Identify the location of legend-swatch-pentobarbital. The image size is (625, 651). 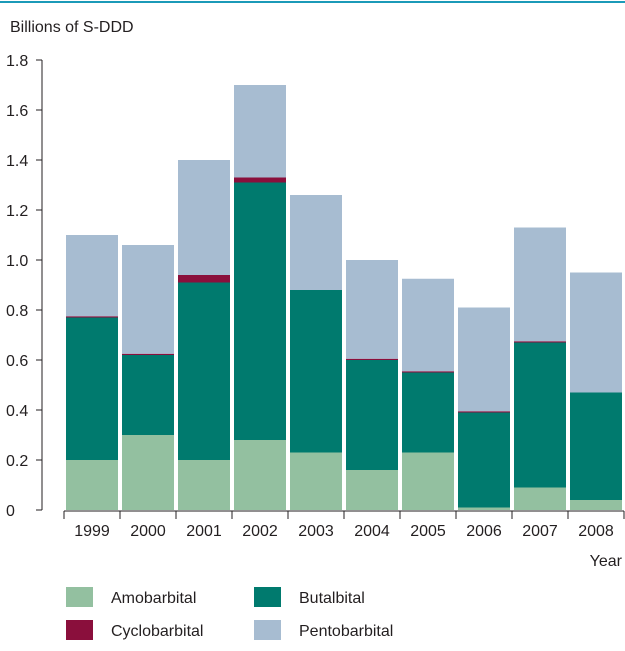
(267, 630).